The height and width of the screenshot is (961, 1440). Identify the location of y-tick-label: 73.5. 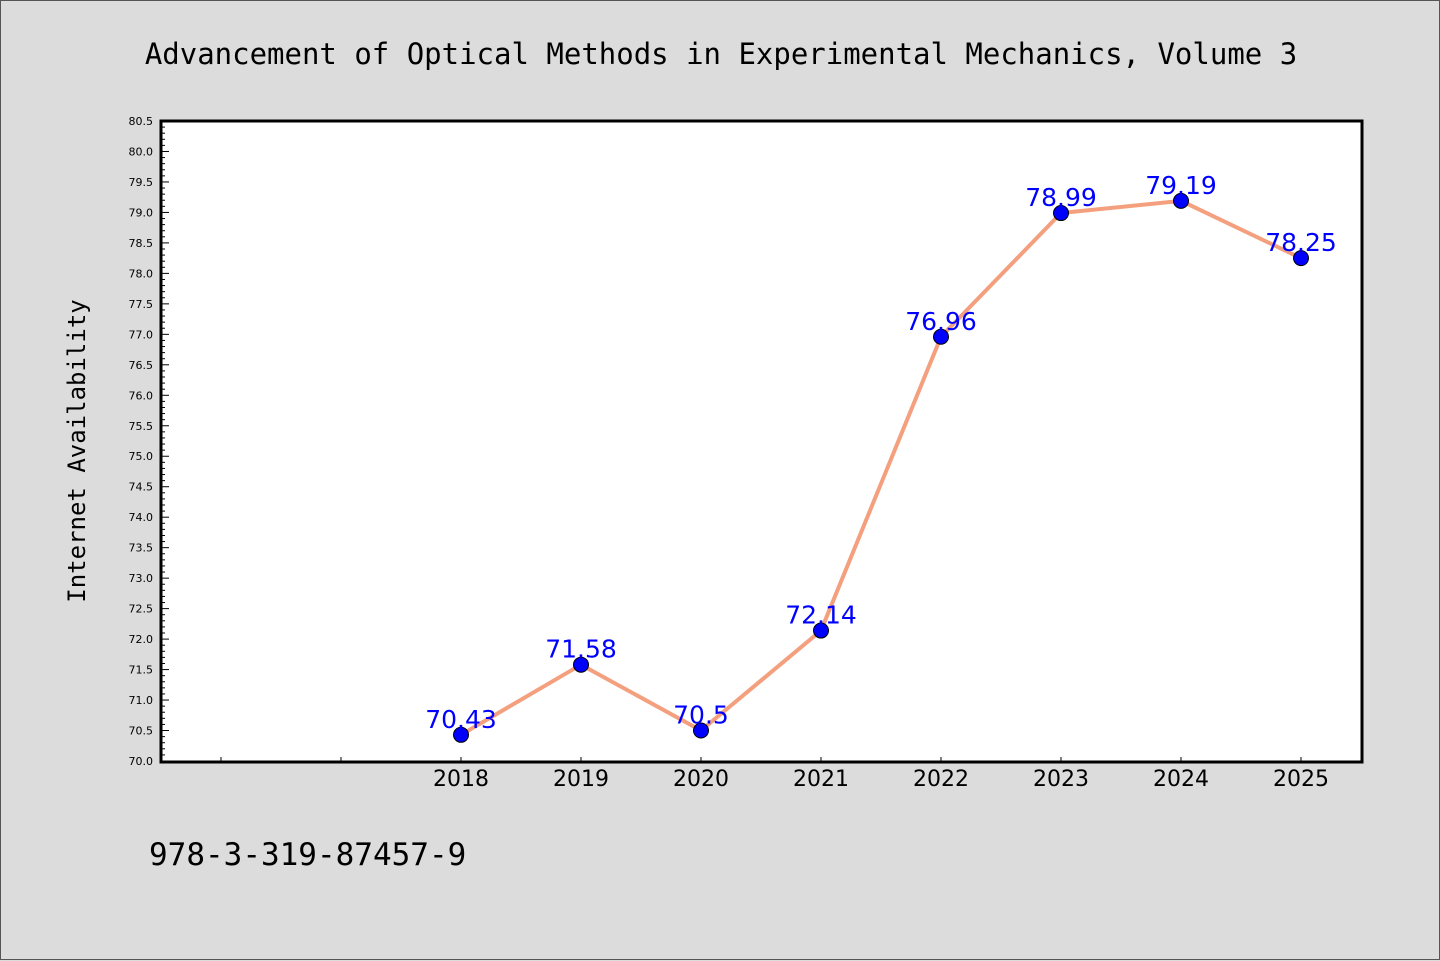
(141, 548).